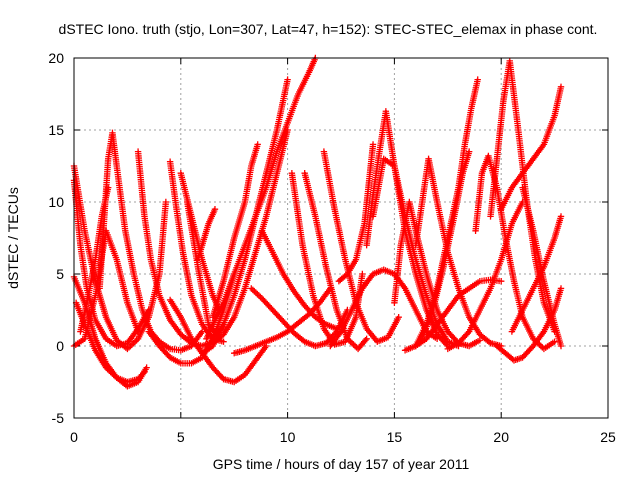  I want to click on y-tick-label: 10, so click(56, 202).